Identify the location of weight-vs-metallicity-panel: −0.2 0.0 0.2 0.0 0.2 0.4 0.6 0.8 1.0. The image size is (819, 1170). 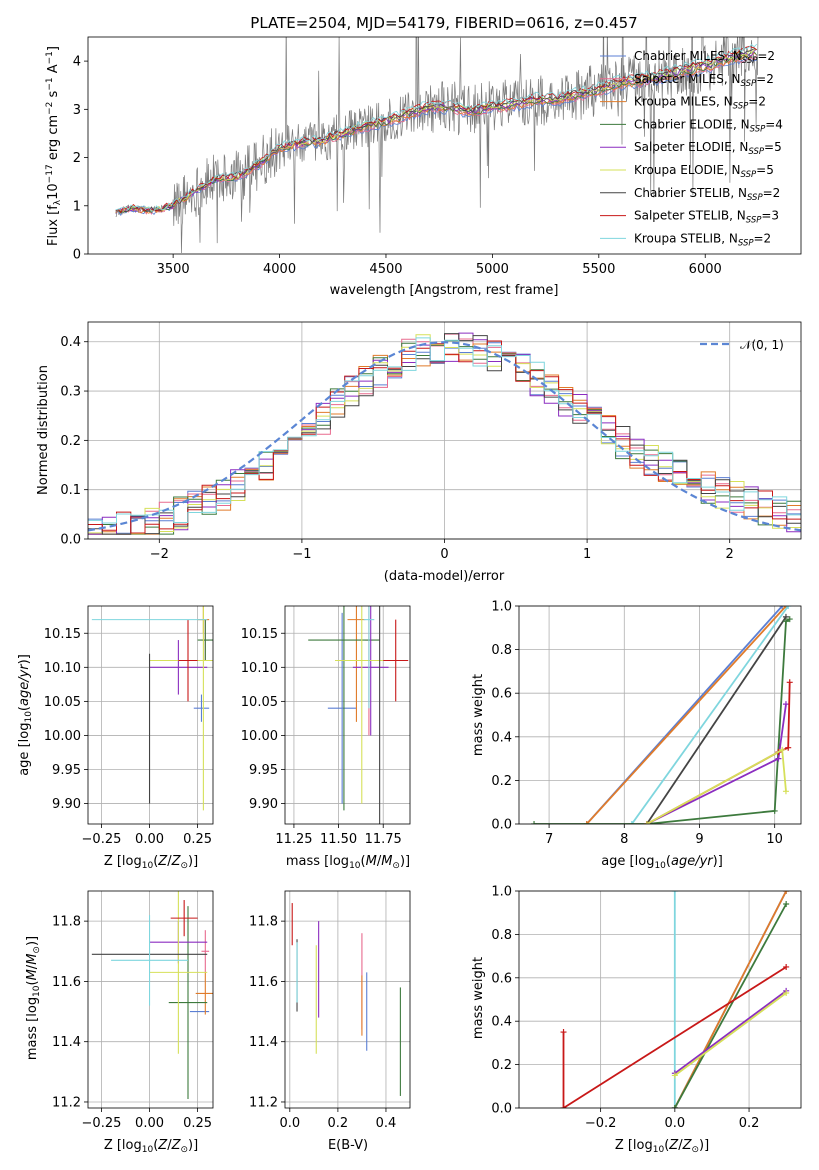
(646, 1008).